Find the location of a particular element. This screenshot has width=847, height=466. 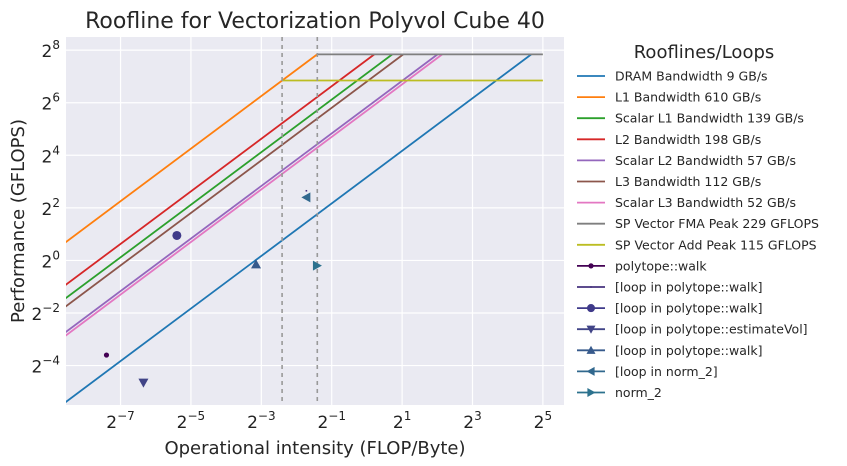

legend-label: polytope::walk is located at coordinates (661, 265).